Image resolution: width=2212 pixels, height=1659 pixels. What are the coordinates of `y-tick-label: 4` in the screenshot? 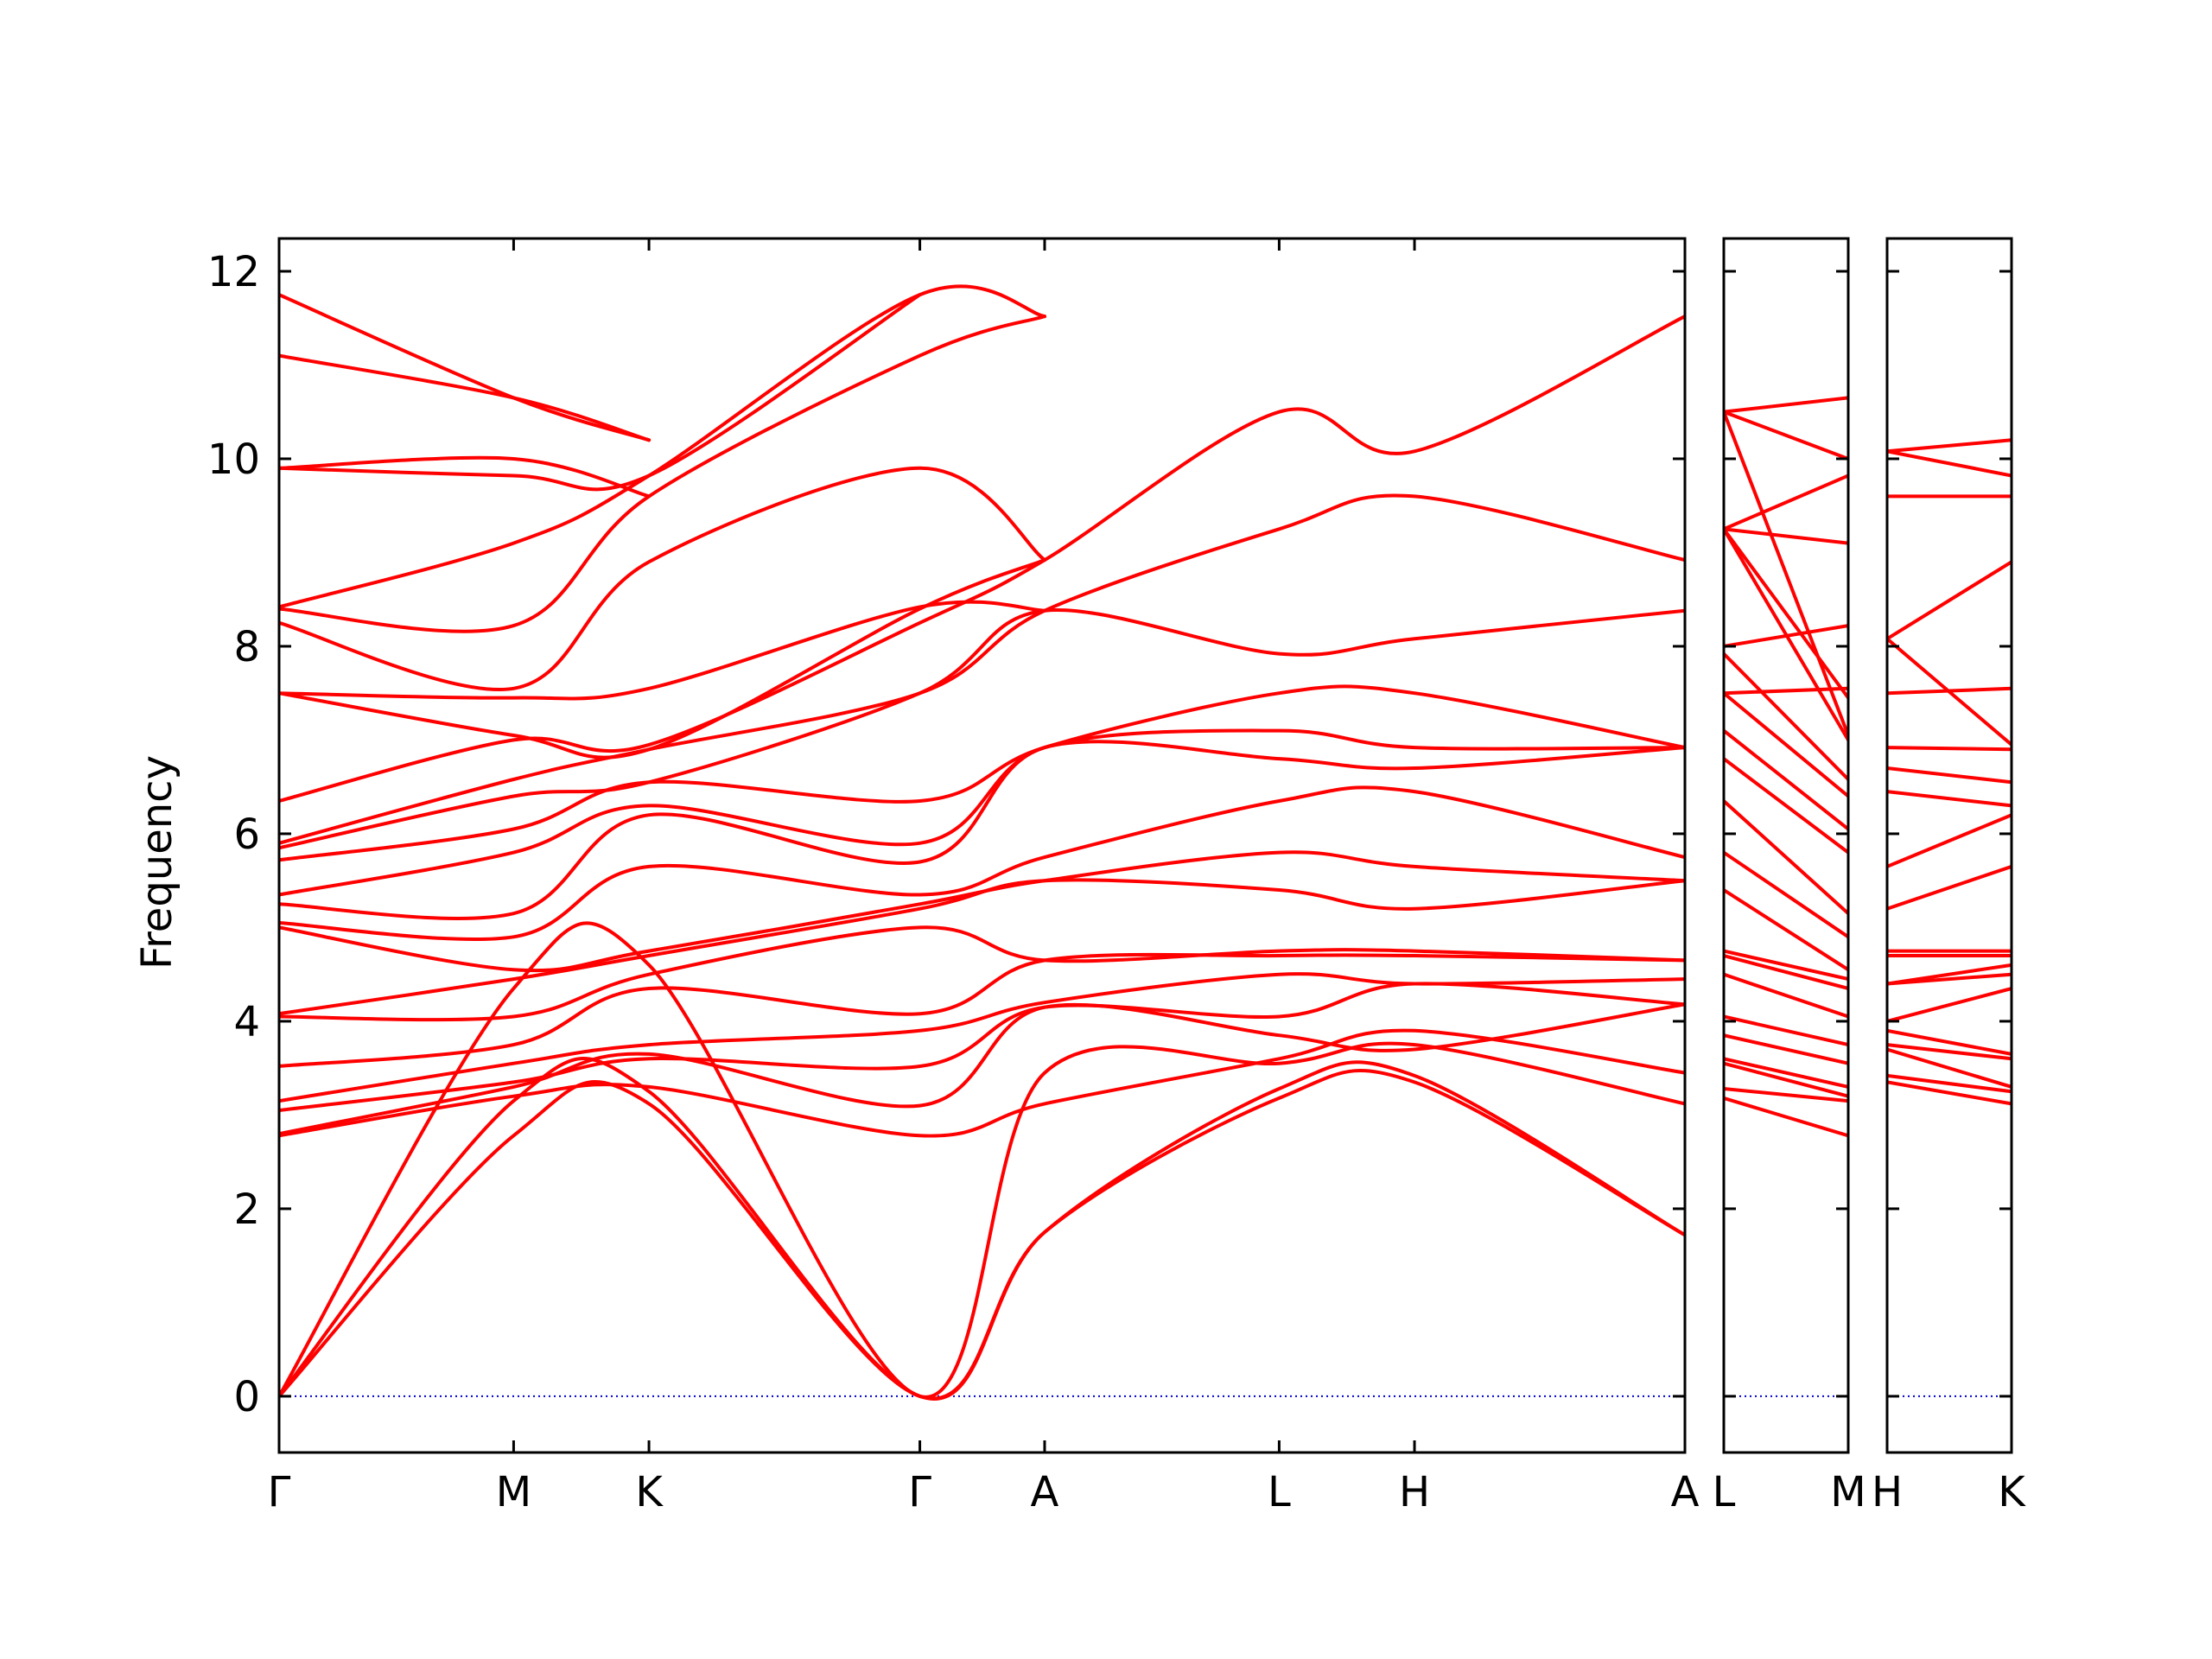 It's located at (246, 1022).